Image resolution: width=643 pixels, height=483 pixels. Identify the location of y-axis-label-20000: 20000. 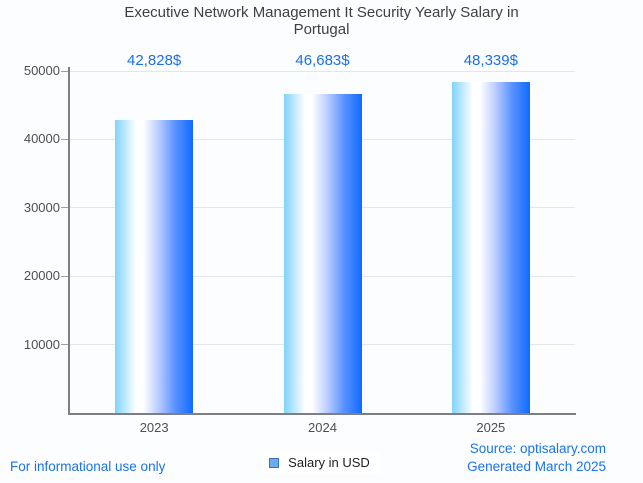
(41, 276).